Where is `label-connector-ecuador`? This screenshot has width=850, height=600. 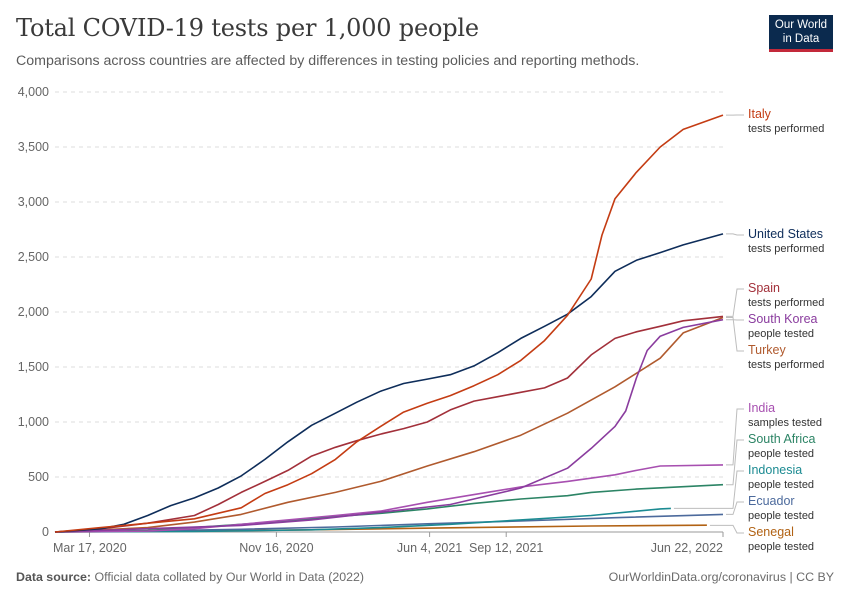 label-connector-ecuador is located at coordinates (735, 508).